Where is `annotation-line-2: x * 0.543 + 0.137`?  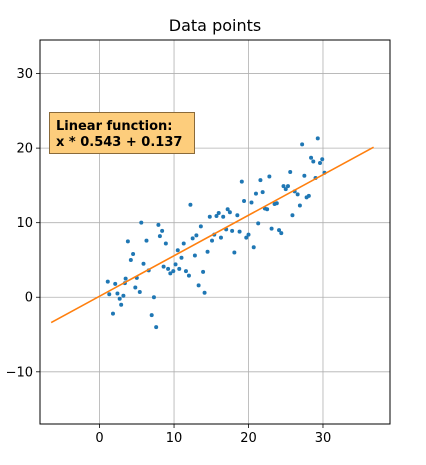
annotation-line-2: x * 0.543 + 0.137 is located at coordinates (119, 142).